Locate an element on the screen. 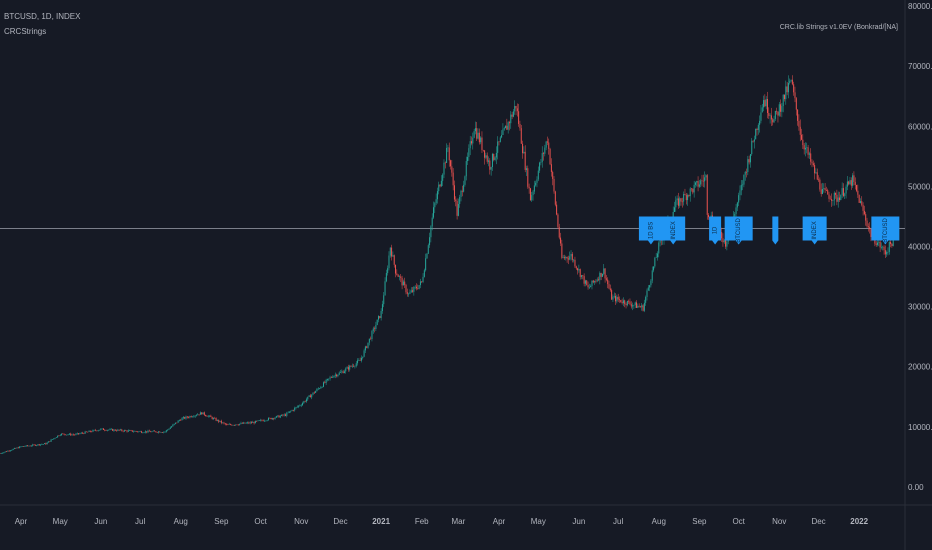 The image size is (932, 550). x-tick-label: Aug is located at coordinates (659, 521).